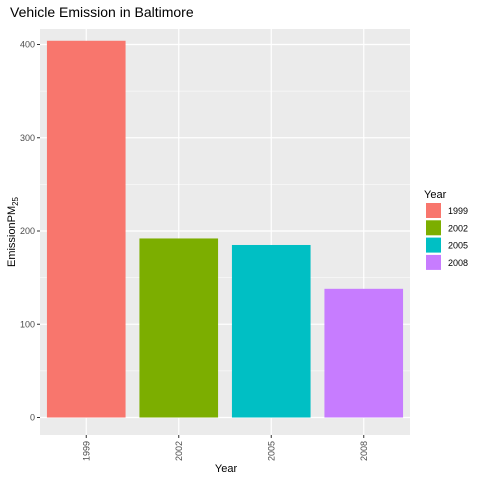  I want to click on y-axis-ticks: 0 100 200 300 400, so click(30, 231).